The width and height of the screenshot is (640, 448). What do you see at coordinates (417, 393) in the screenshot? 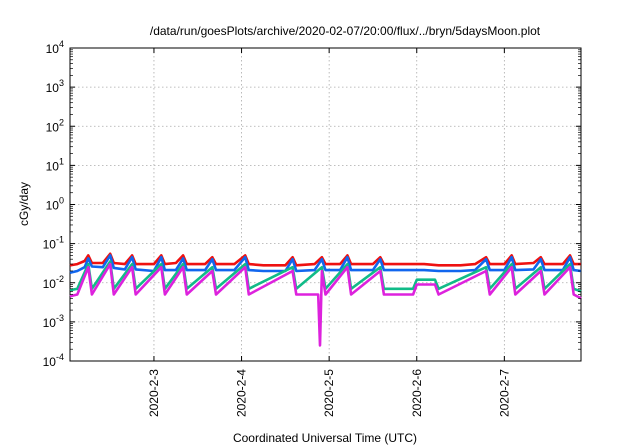
I see `x-tick-label: 2020-2-6` at bounding box center [417, 393].